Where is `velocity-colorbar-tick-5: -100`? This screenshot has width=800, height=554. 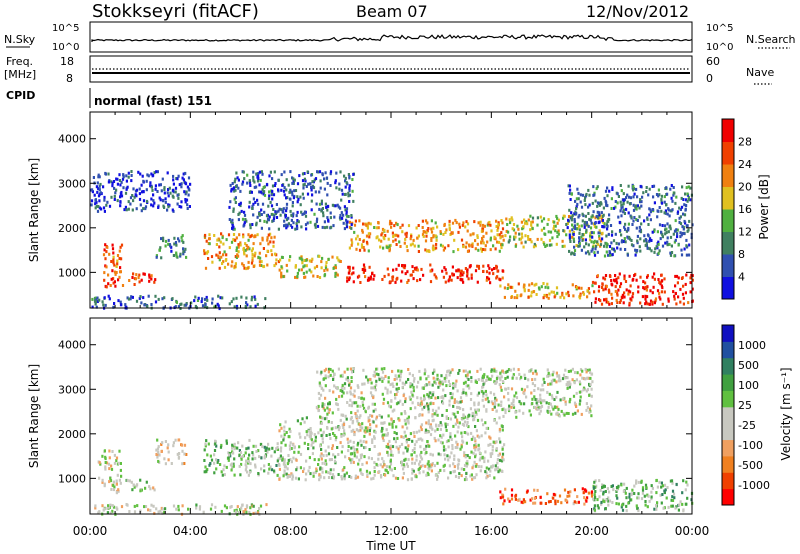 velocity-colorbar-tick-5: -100 is located at coordinates (750, 445).